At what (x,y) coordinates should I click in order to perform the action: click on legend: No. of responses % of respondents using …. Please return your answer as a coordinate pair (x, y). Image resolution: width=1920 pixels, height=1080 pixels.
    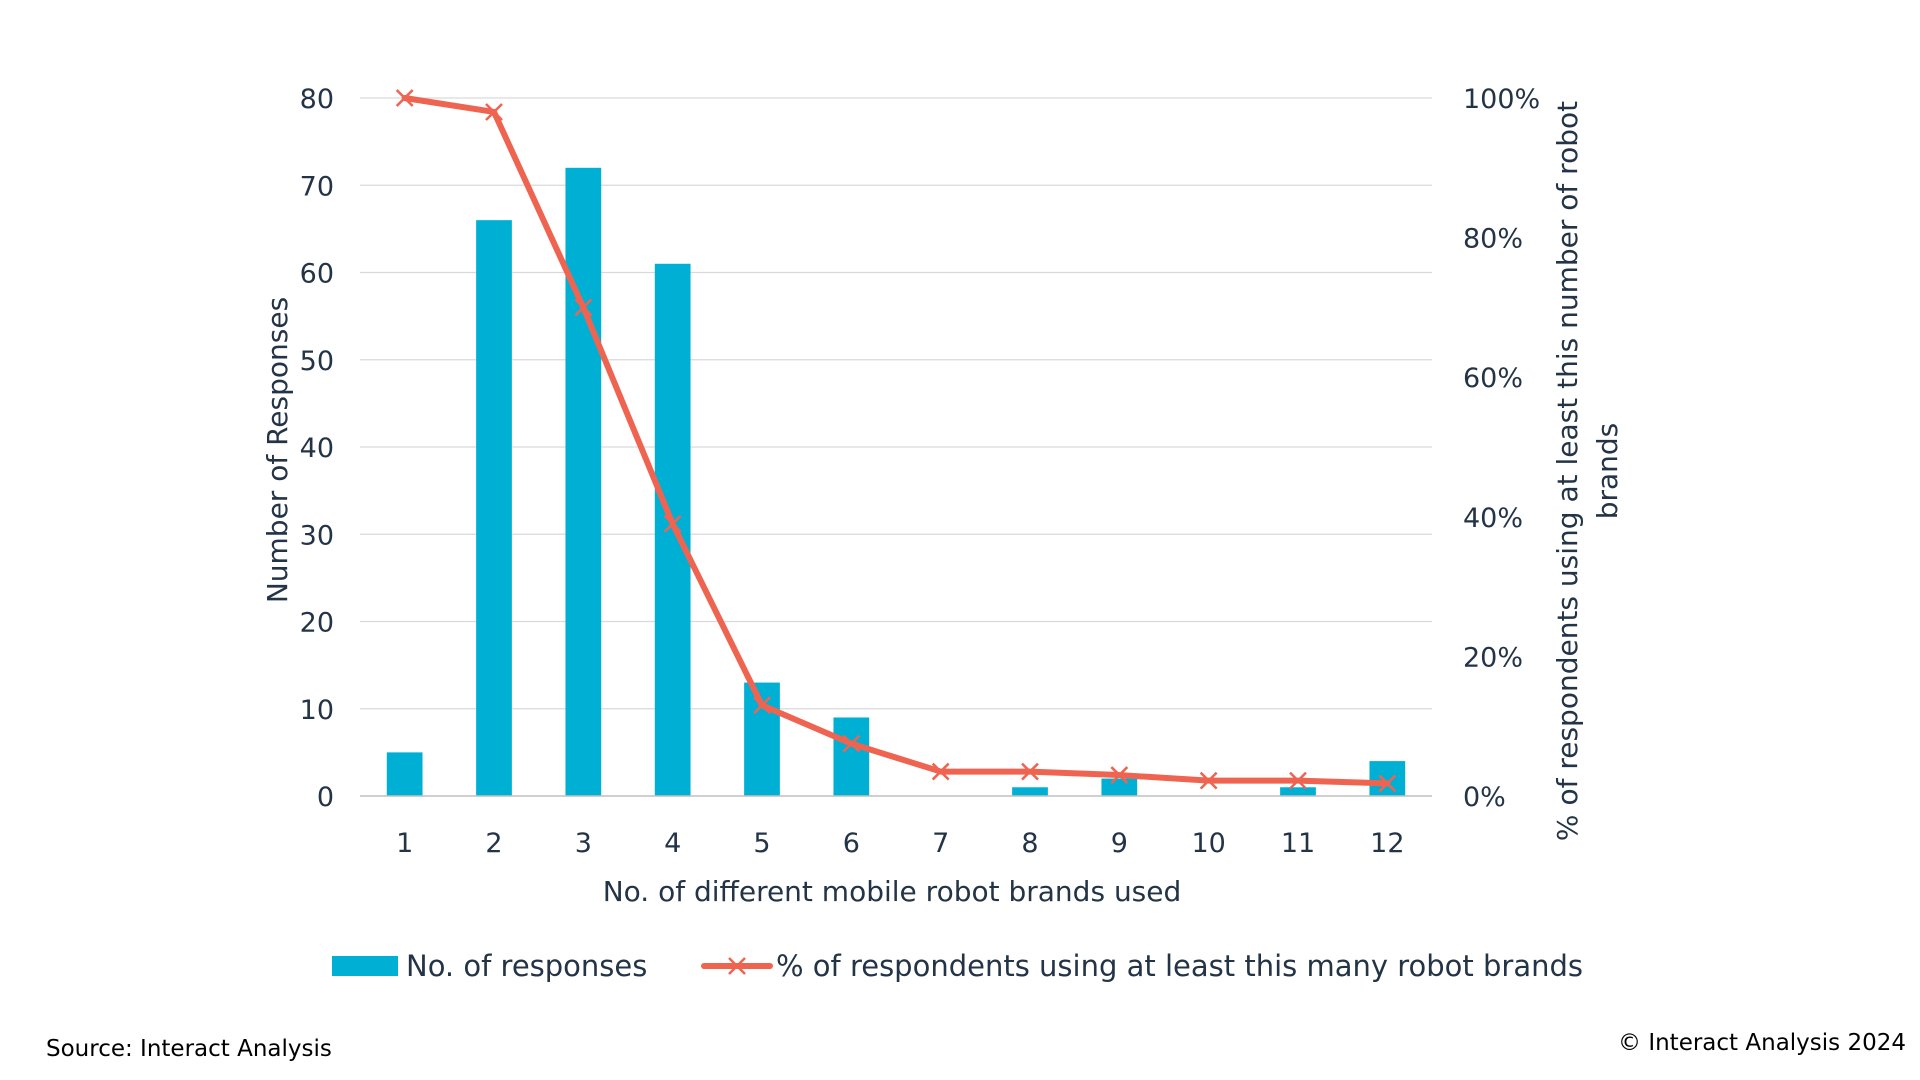
    Looking at the image, I should click on (957, 966).